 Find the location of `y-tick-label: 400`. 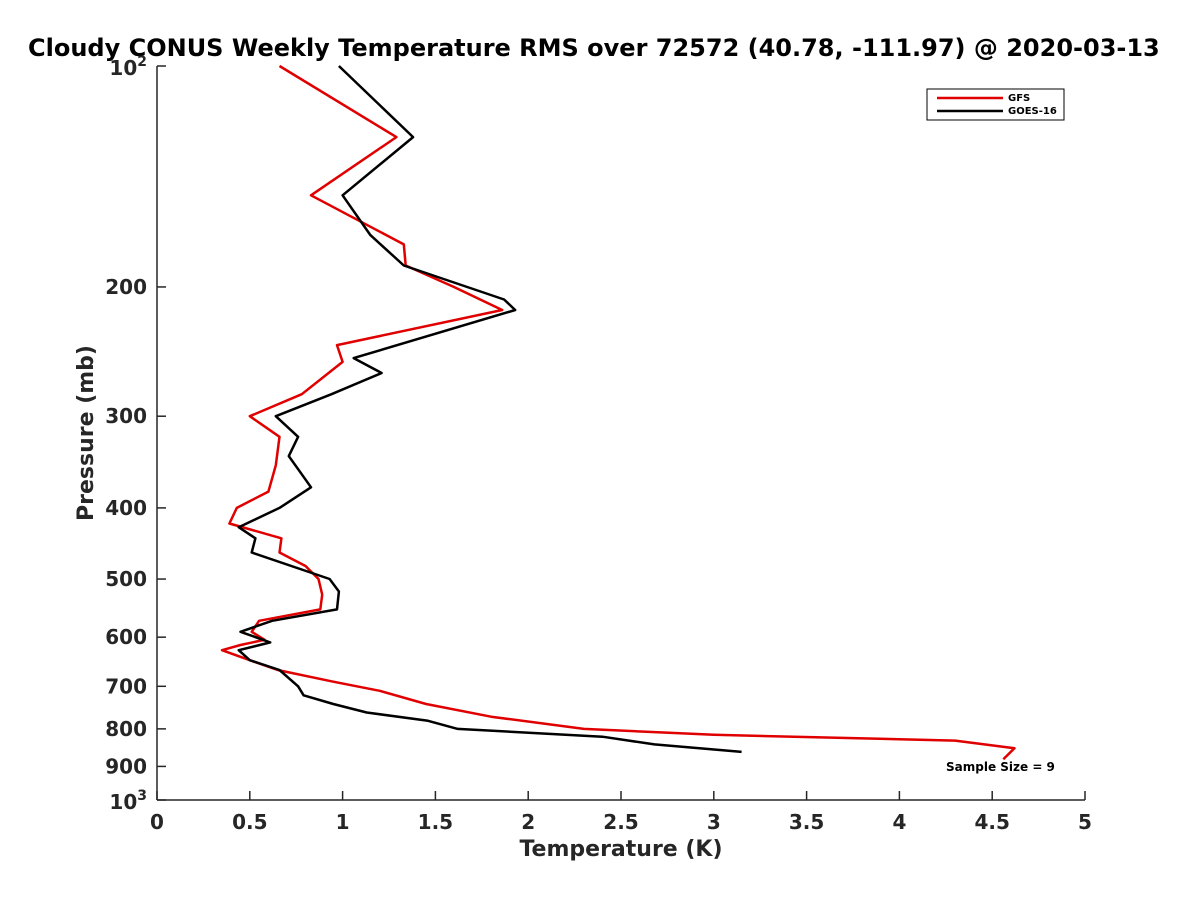

y-tick-label: 400 is located at coordinates (126, 508).